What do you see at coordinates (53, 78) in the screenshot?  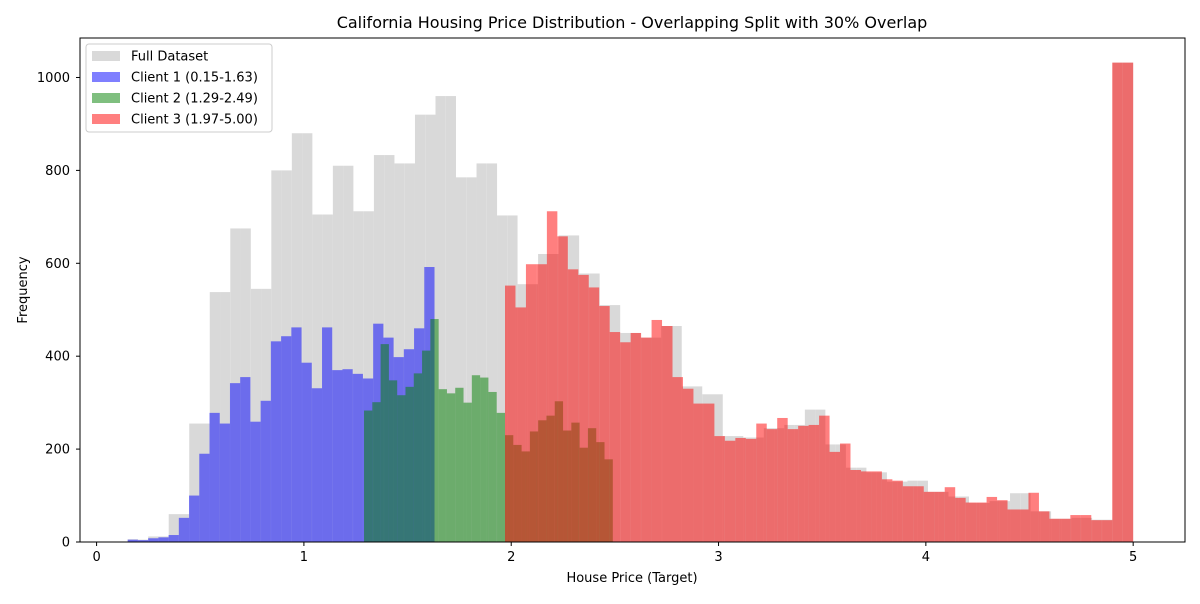 I see `y-tick-label: 1000` at bounding box center [53, 78].